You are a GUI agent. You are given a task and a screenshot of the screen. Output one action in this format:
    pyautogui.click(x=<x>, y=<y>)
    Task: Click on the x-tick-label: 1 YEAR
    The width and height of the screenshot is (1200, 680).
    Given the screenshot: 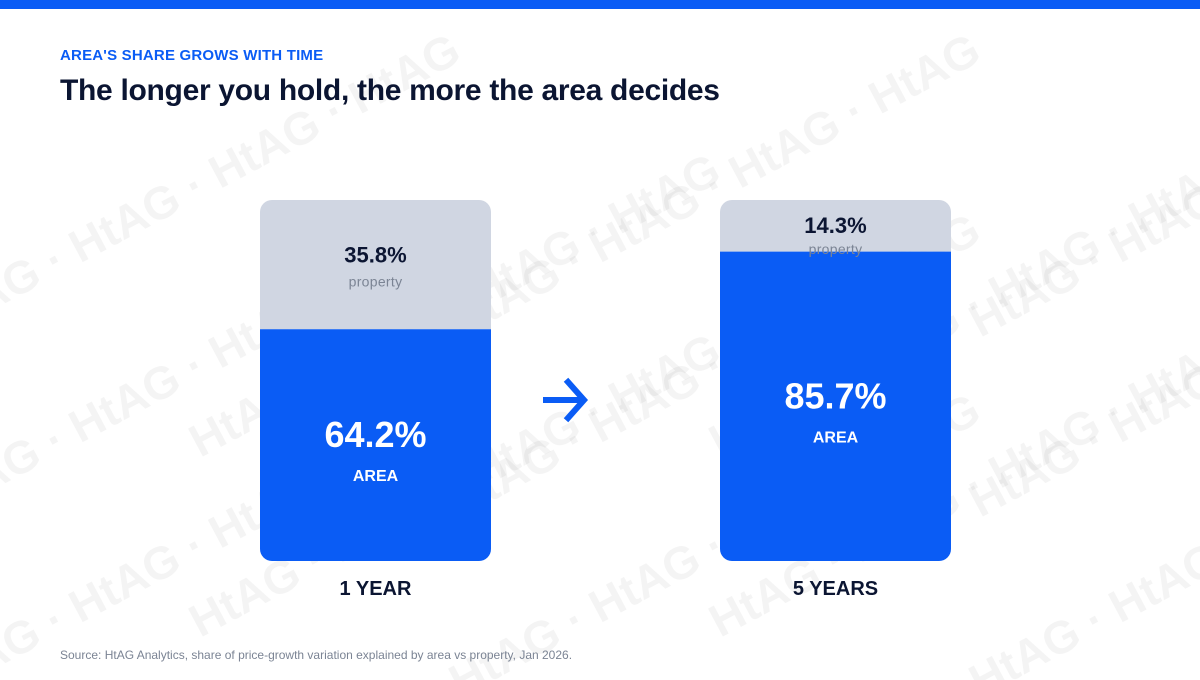 What is the action you would take?
    pyautogui.click(x=376, y=589)
    